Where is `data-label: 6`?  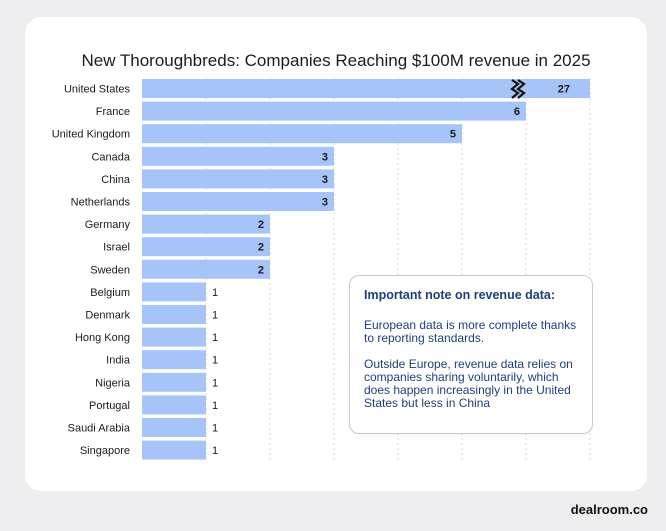 data-label: 6 is located at coordinates (517, 112).